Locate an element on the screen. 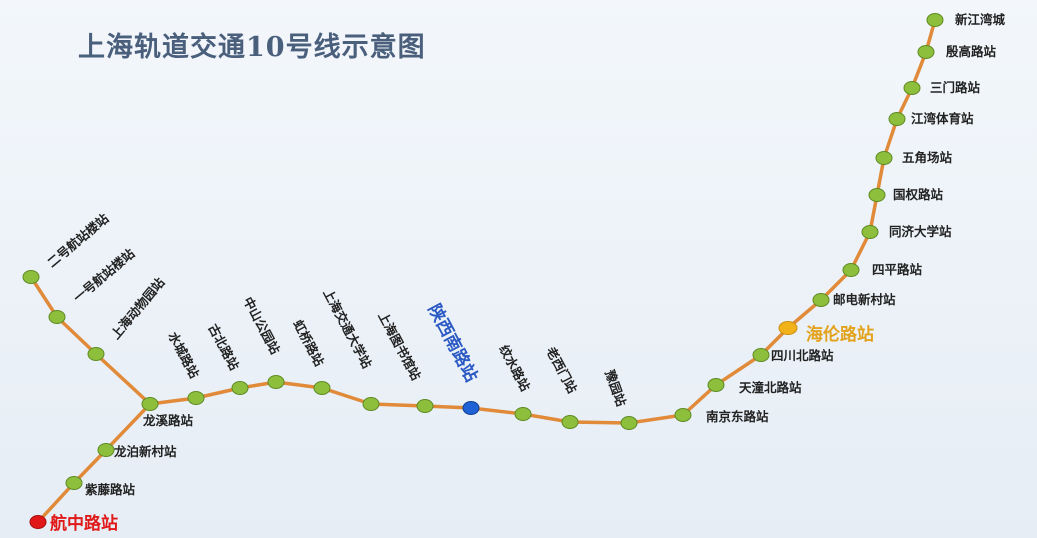 Image resolution: width=1037 pixels, height=538 pixels. station-label-xinjiangwancheng: 新江湾城 is located at coordinates (980, 19).